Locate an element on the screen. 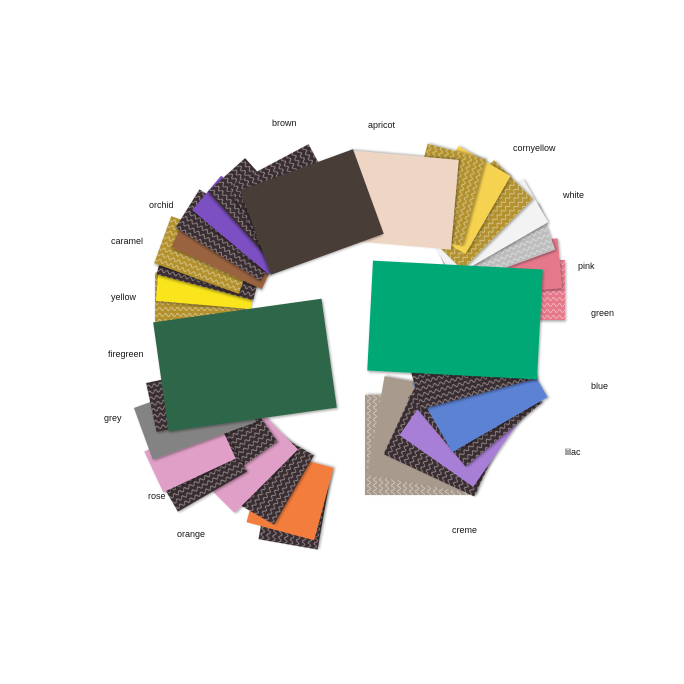  label-firegreen: firegreen is located at coordinates (126, 354).